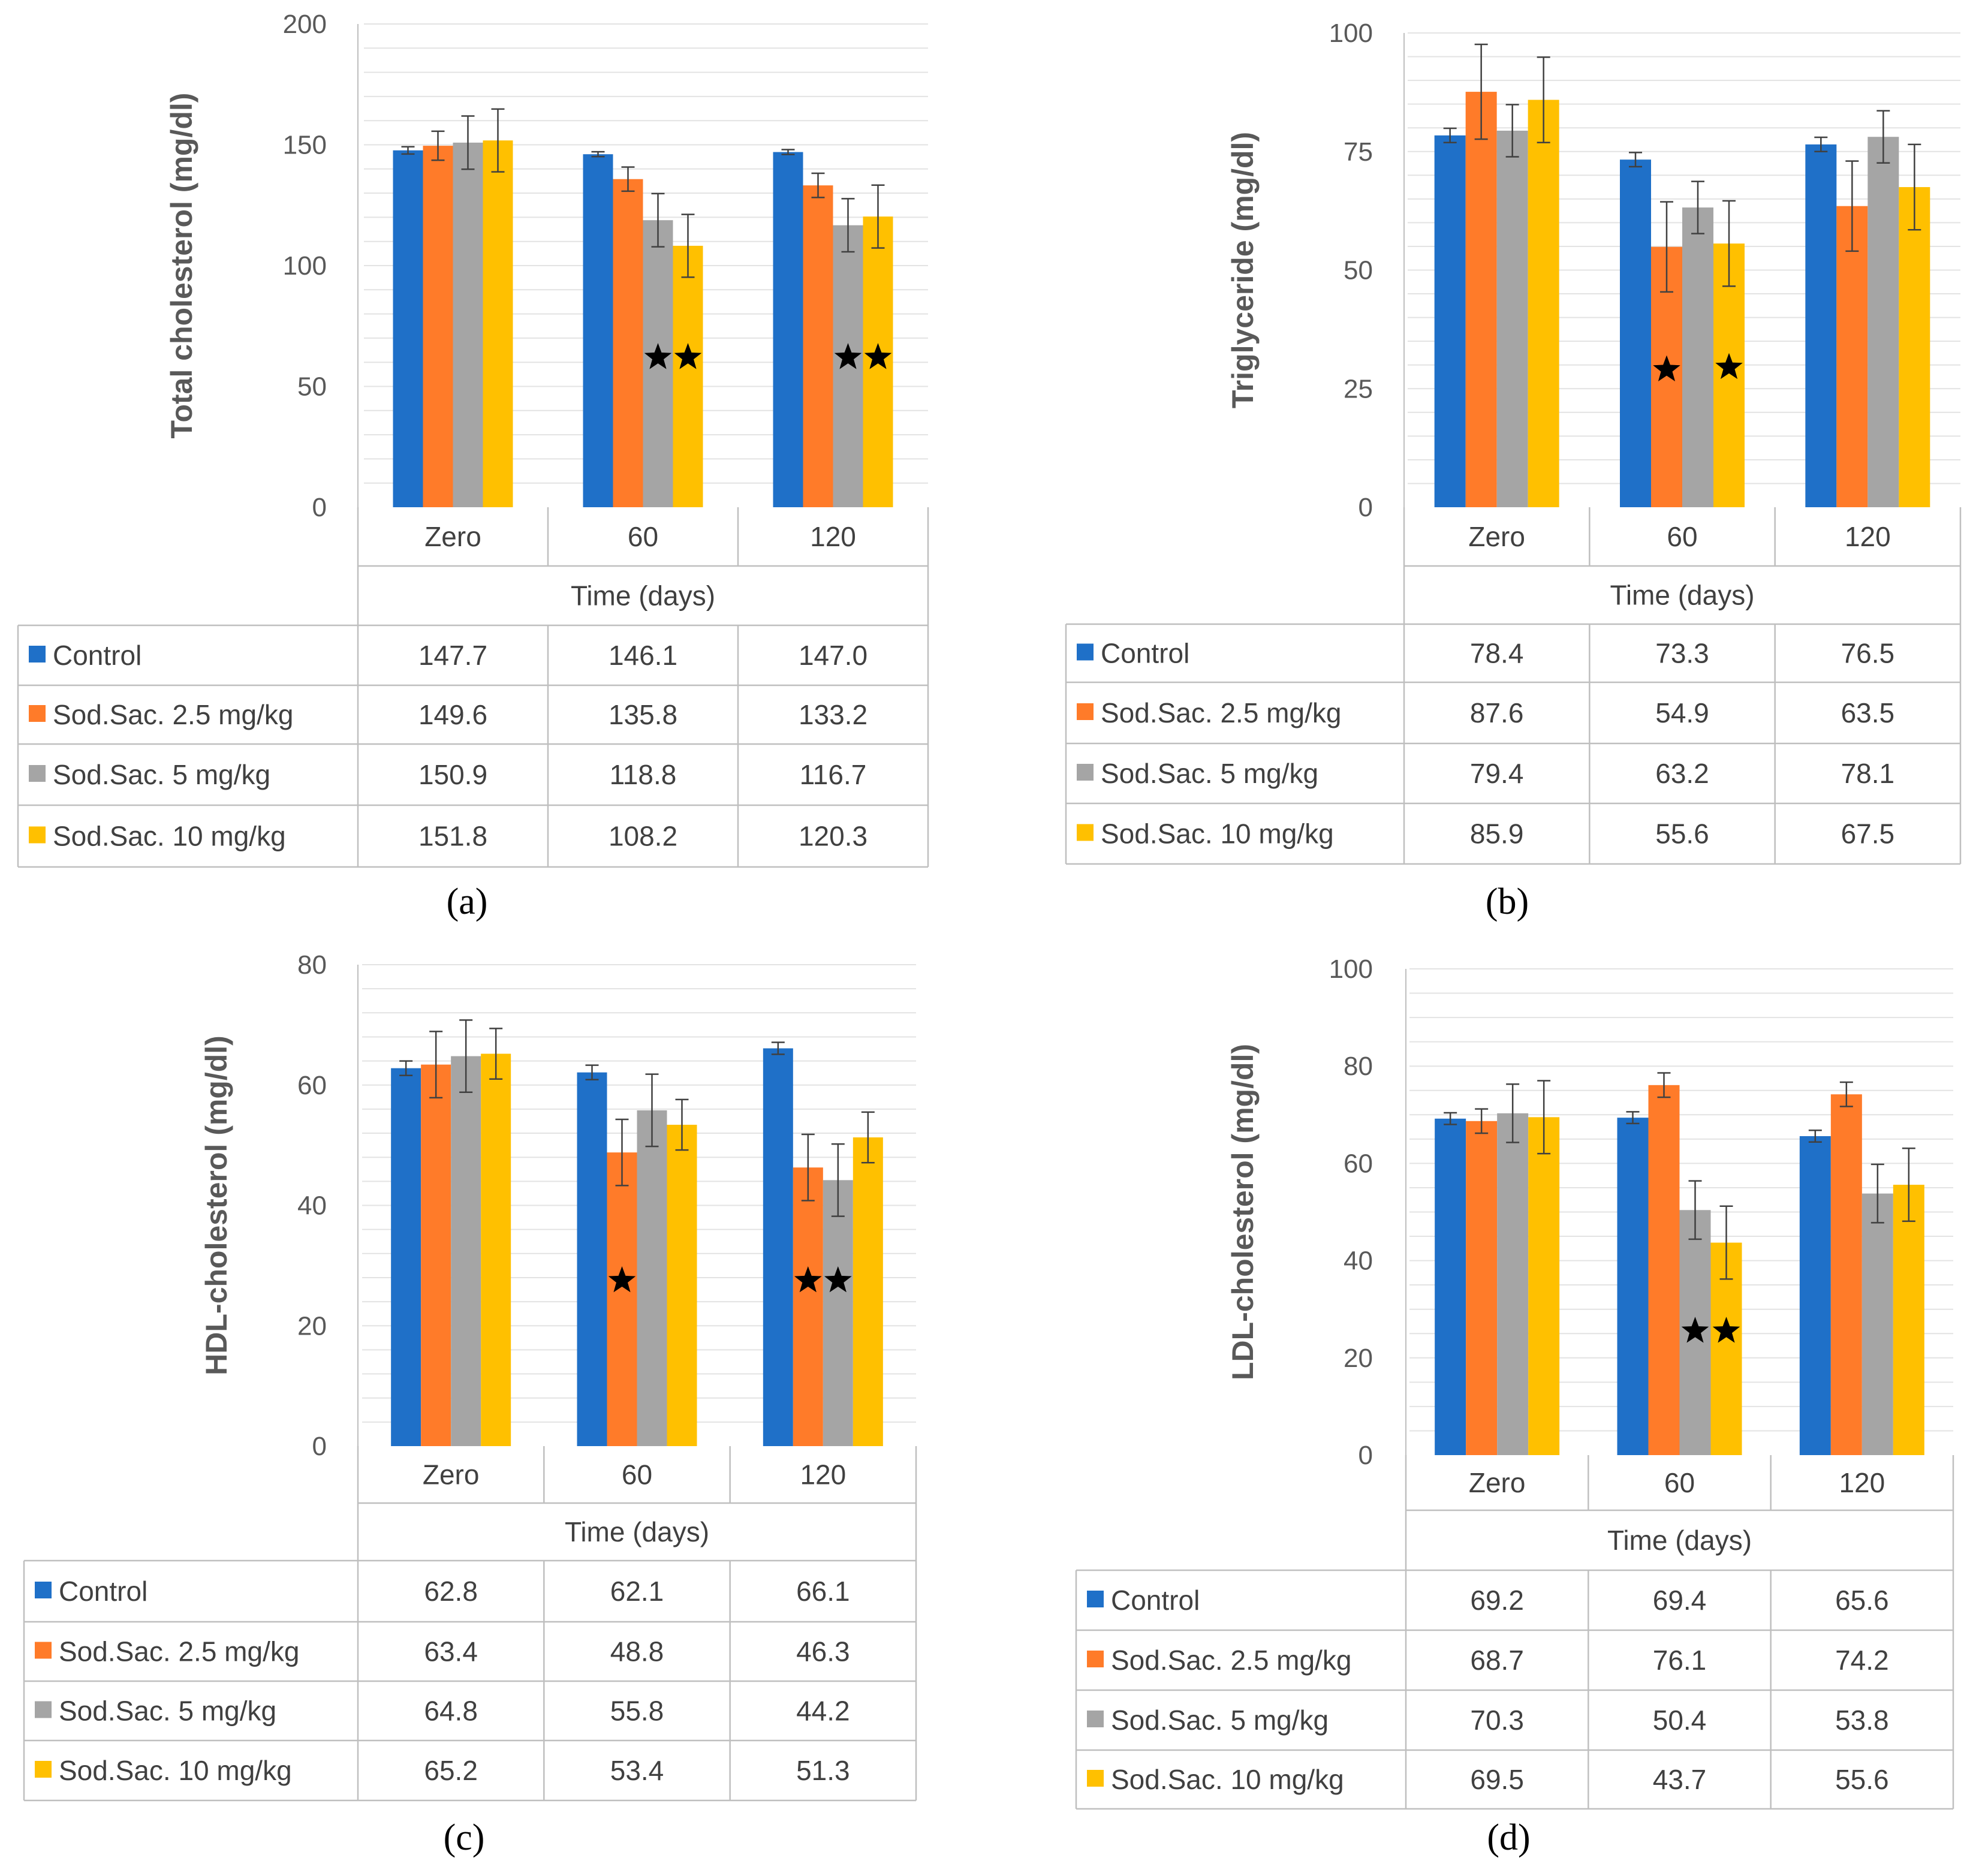 The image size is (1982, 1876). Describe the element at coordinates (312, 1326) in the screenshot. I see `y-tick-label: 20` at that location.